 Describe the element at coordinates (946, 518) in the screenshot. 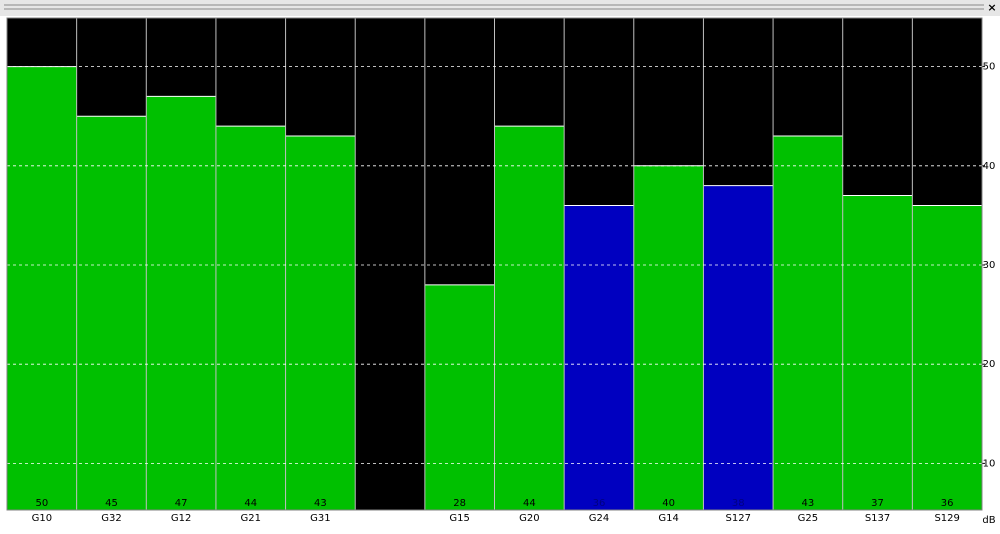

I see `x-tick-label: S129` at that location.